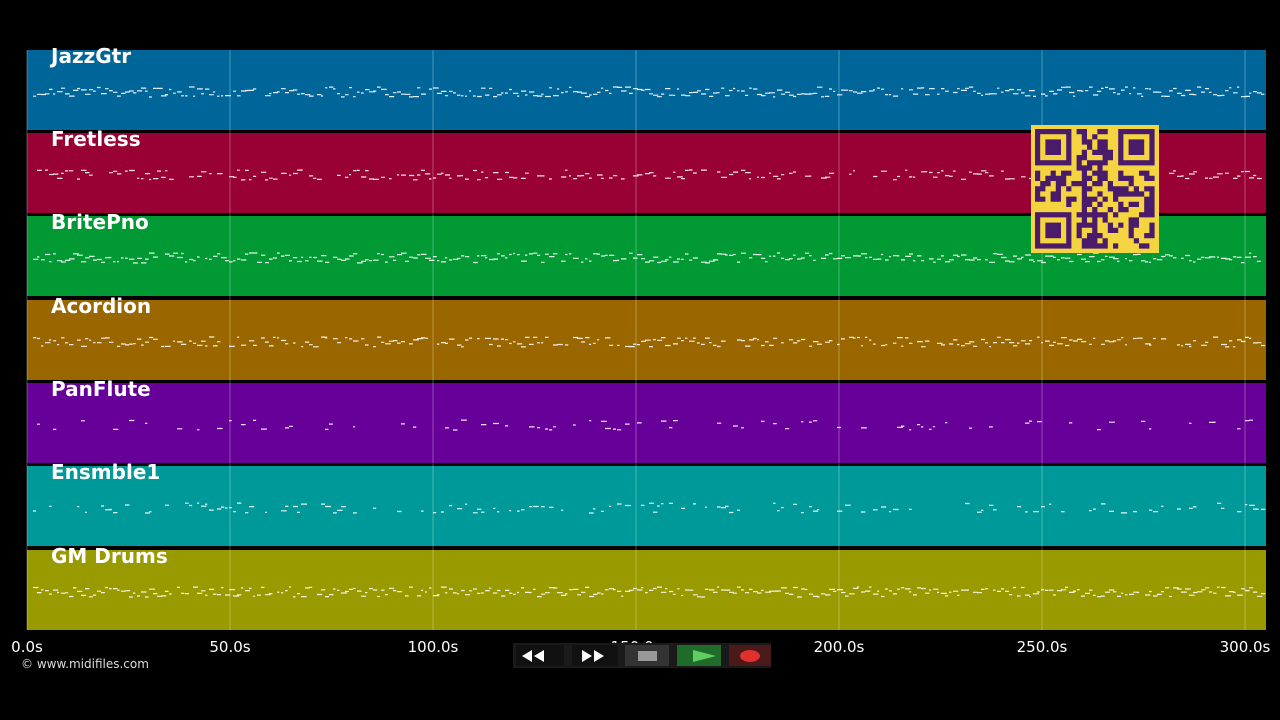  I want to click on forward-button, so click(595, 655).